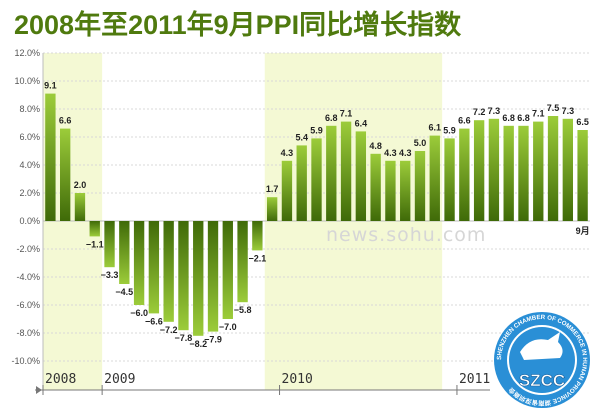 Image resolution: width=600 pixels, height=410 pixels. What do you see at coordinates (119, 379) in the screenshot?
I see `year-label: 2009` at bounding box center [119, 379].